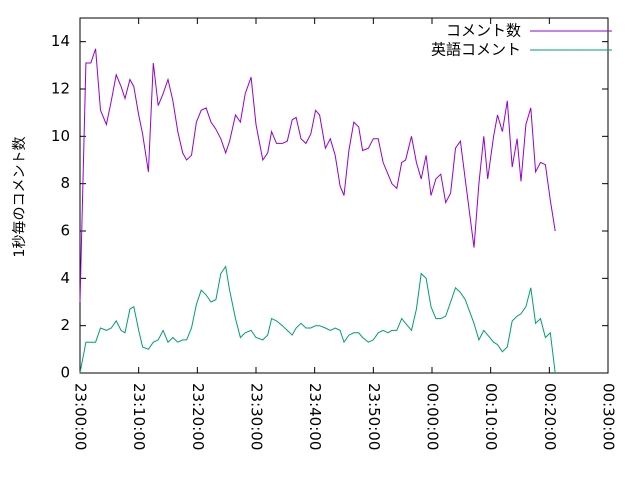 The height and width of the screenshot is (480, 640). I want to click on y-tick-label: 10, so click(60, 136).